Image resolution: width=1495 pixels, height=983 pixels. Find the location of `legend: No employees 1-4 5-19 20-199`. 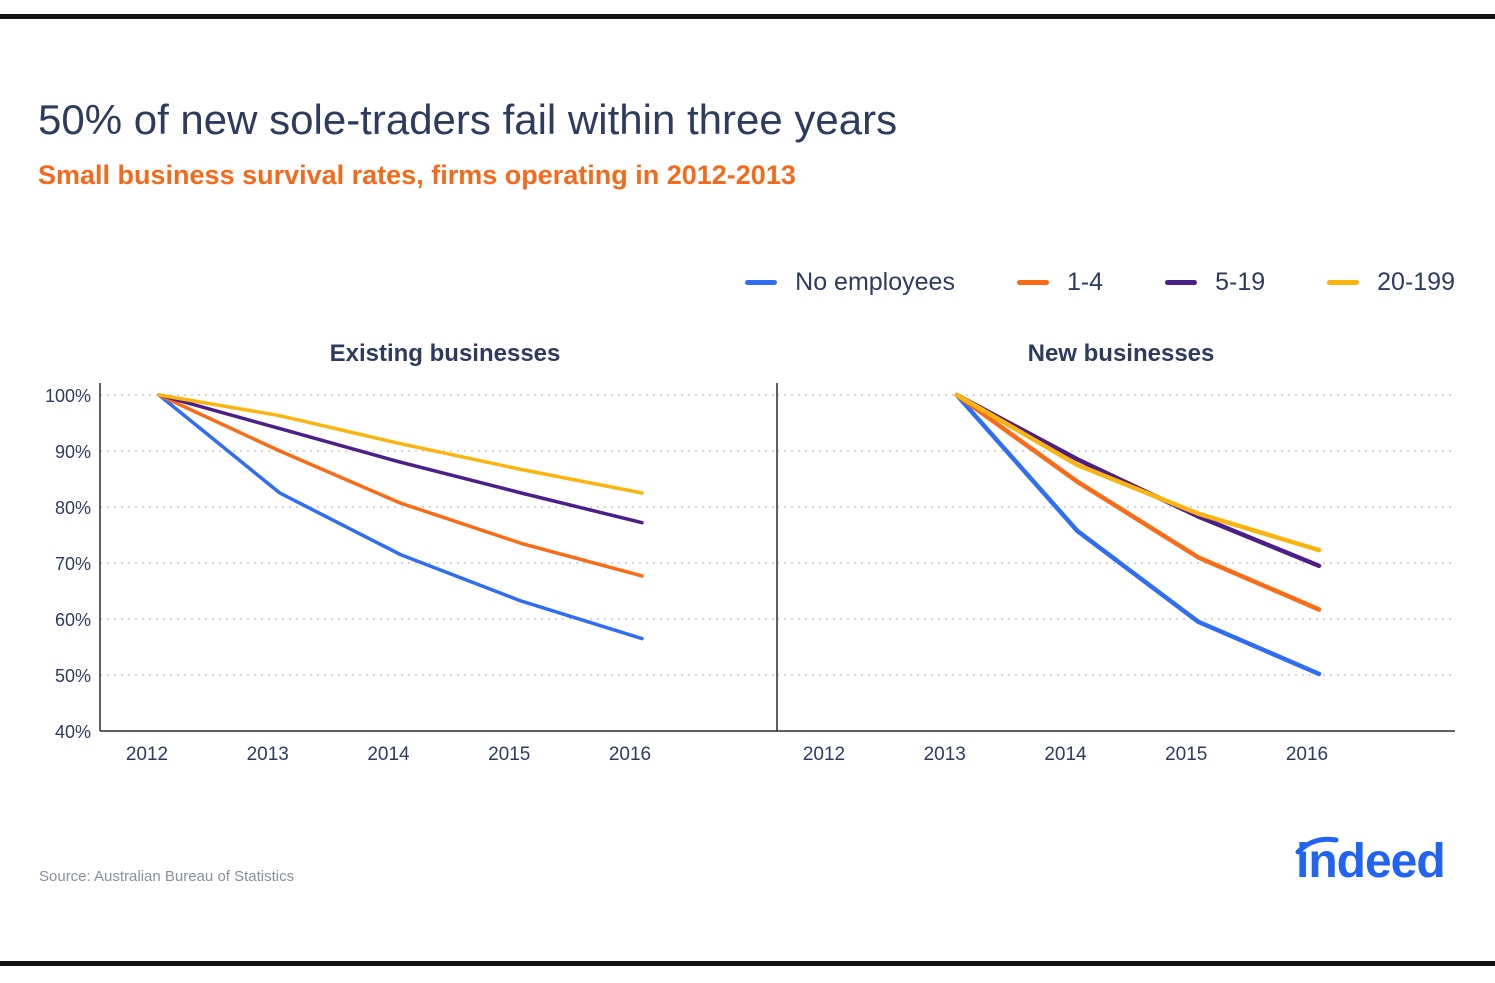

legend: No employees 1-4 5-19 20-199 is located at coordinates (1069, 282).